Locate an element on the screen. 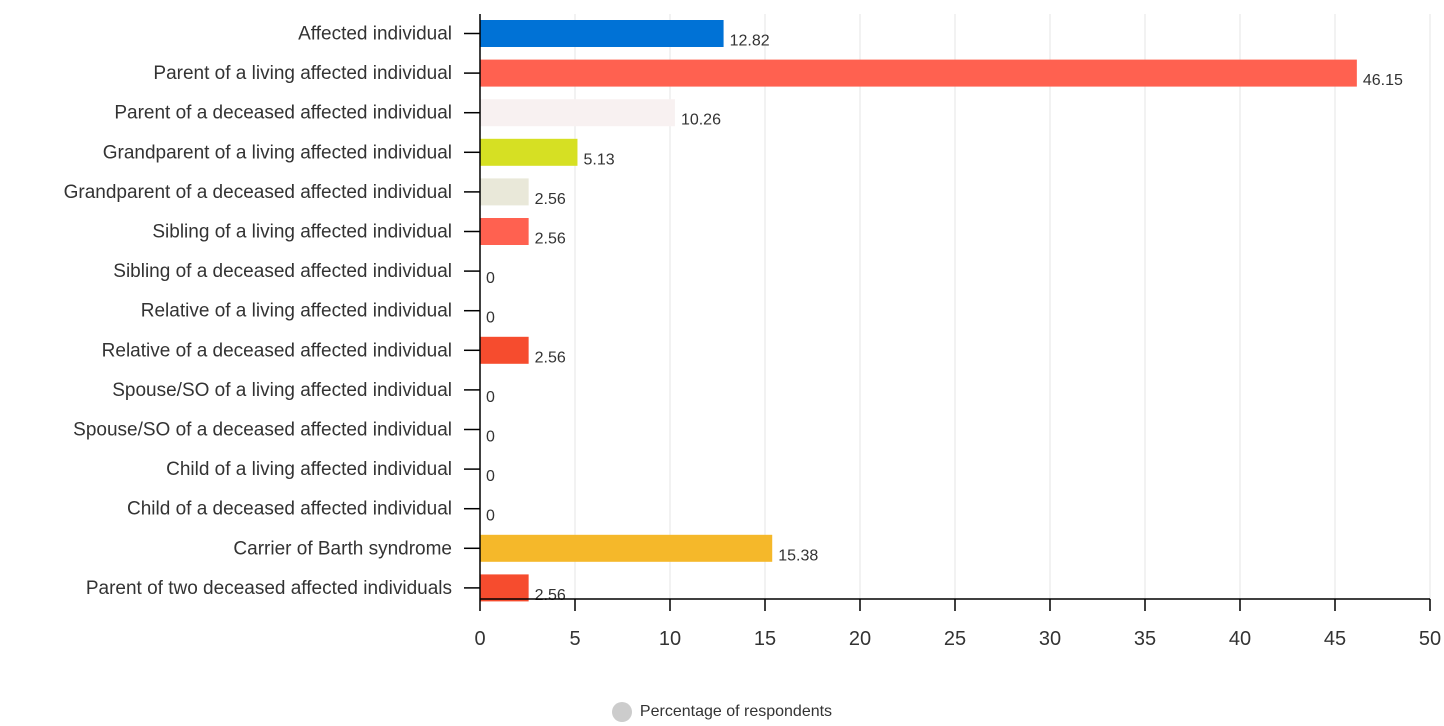  x-tick-label: 15 is located at coordinates (765, 639).